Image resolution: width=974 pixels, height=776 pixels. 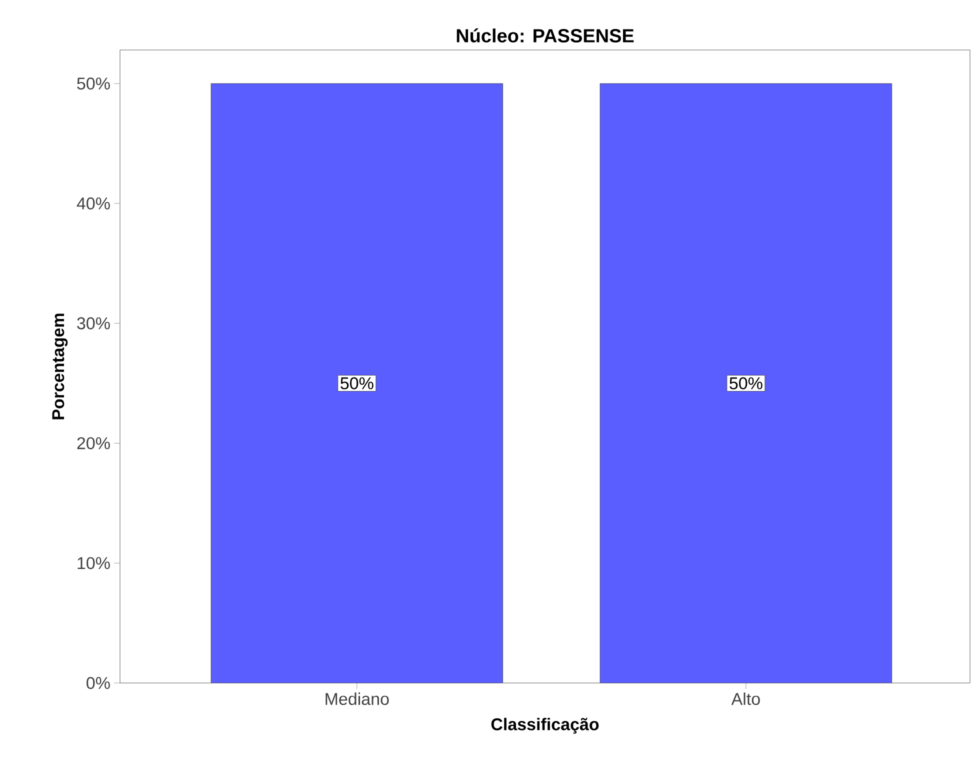 What do you see at coordinates (93, 323) in the screenshot?
I see `y-tick-label: 30%` at bounding box center [93, 323].